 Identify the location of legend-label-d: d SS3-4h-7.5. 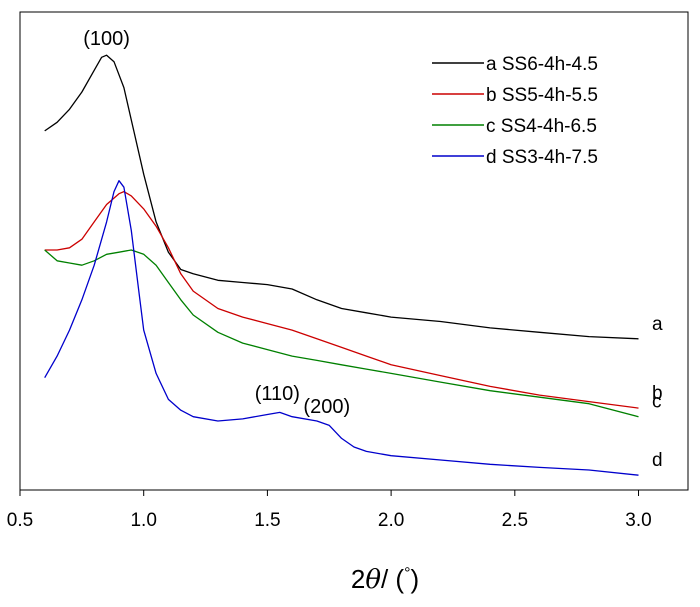
(542, 157).